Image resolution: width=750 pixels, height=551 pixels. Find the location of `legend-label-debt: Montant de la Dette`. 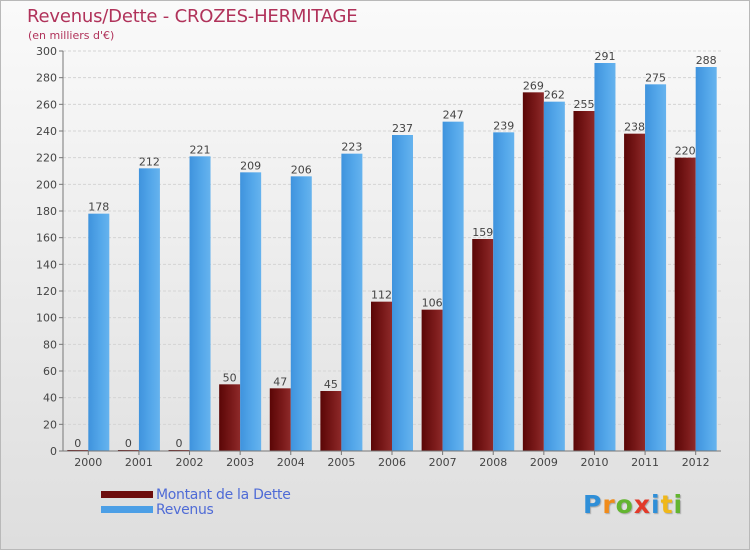

legend-label-debt: Montant de la Dette is located at coordinates (223, 494).